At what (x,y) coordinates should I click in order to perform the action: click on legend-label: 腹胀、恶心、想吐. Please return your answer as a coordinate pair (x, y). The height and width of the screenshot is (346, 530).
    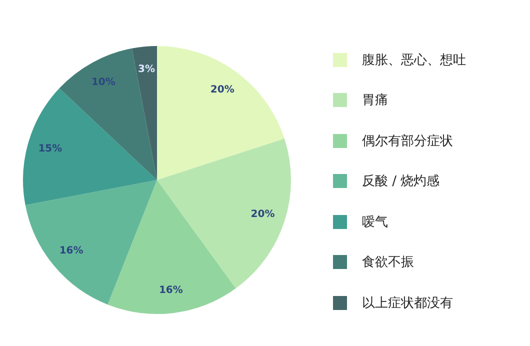
    Looking at the image, I should click on (414, 60).